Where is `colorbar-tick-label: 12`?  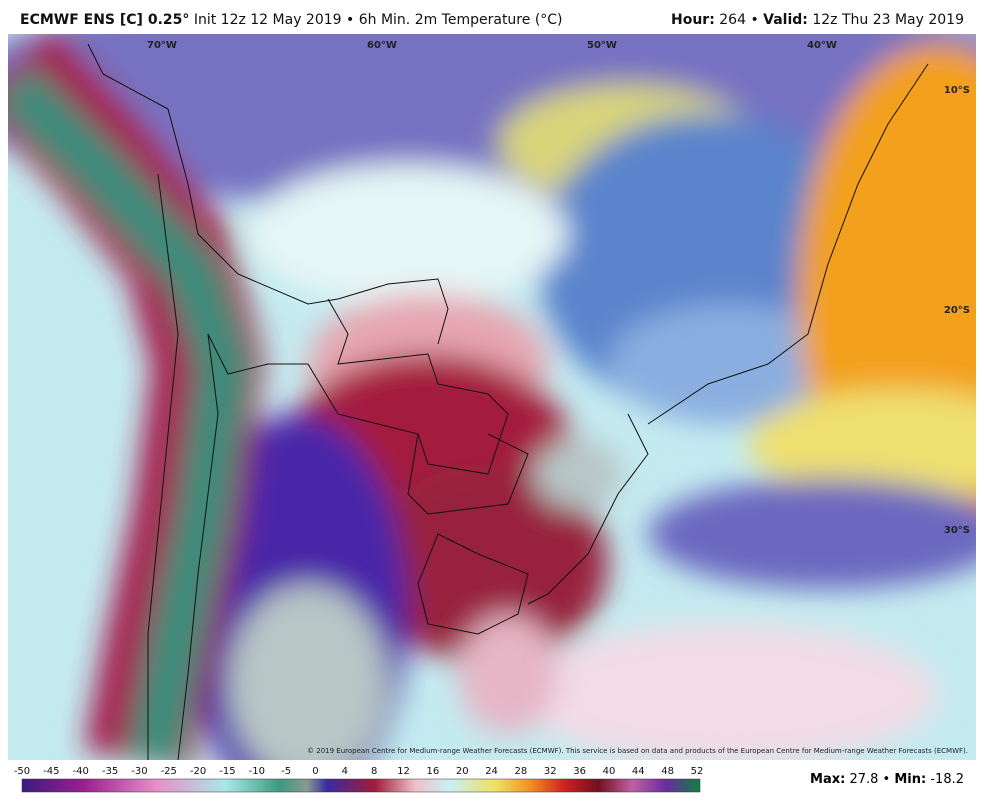 colorbar-tick-label: 12 is located at coordinates (403, 771).